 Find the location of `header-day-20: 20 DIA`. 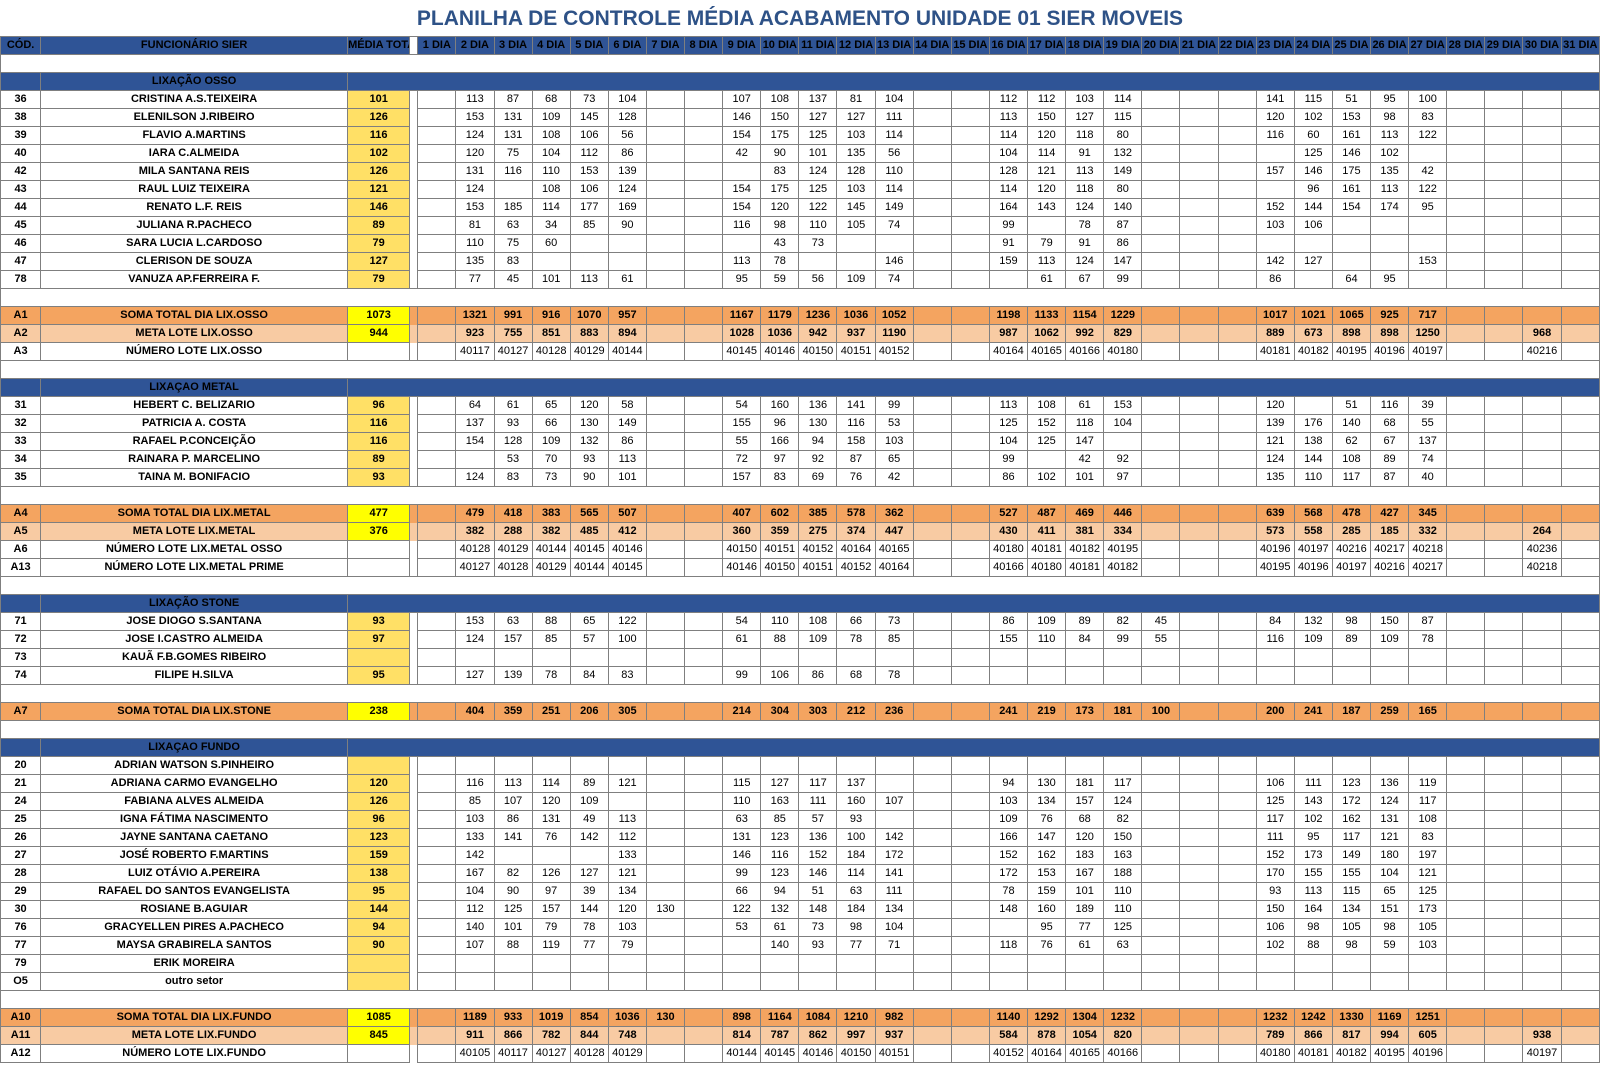

header-day-20: 20 DIA is located at coordinates (1161, 45).